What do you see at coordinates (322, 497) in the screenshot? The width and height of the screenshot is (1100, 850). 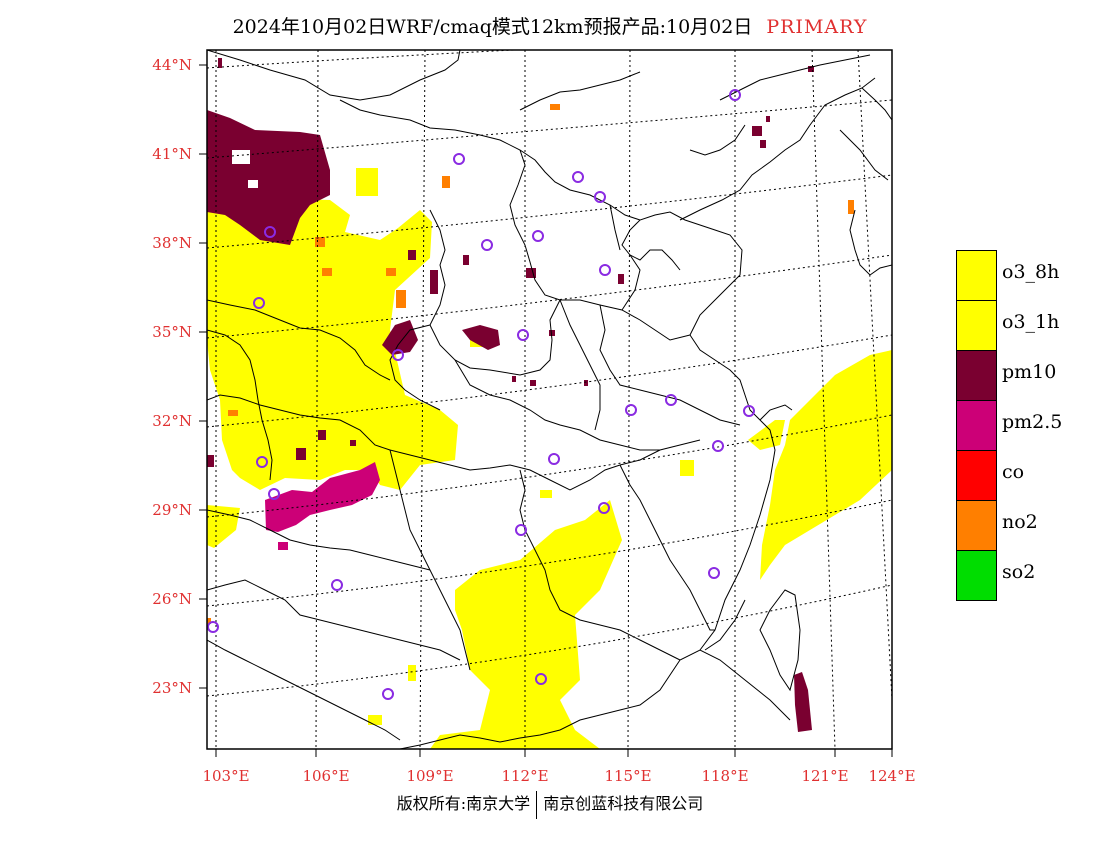 I see `pm25-region-southwest` at bounding box center [322, 497].